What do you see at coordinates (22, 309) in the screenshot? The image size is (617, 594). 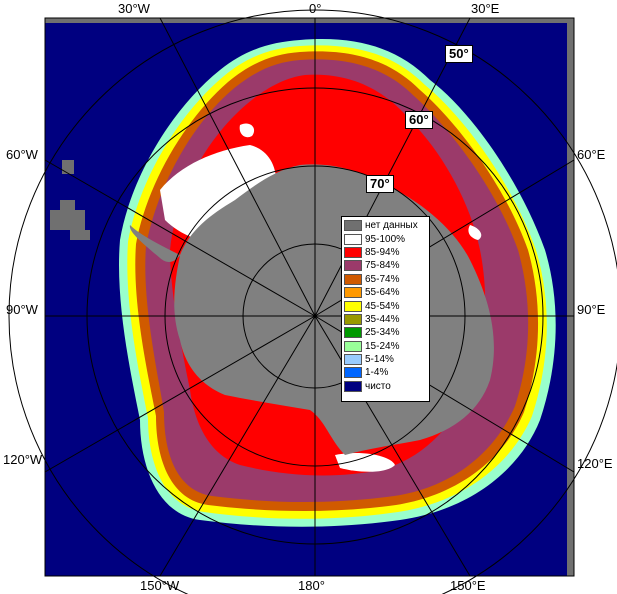 I see `lon-label-90w: 90°W` at bounding box center [22, 309].